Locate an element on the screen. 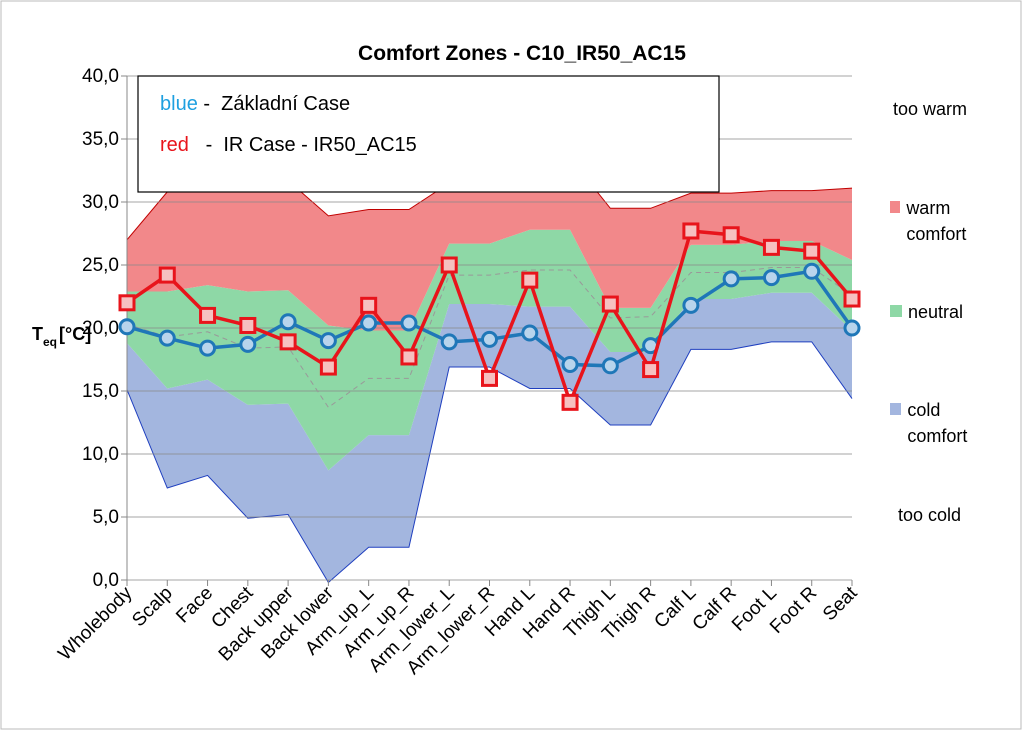 Image resolution: width=1027 pixels, height=732 pixels. y-tick-label: 15,0 is located at coordinates (100, 391).